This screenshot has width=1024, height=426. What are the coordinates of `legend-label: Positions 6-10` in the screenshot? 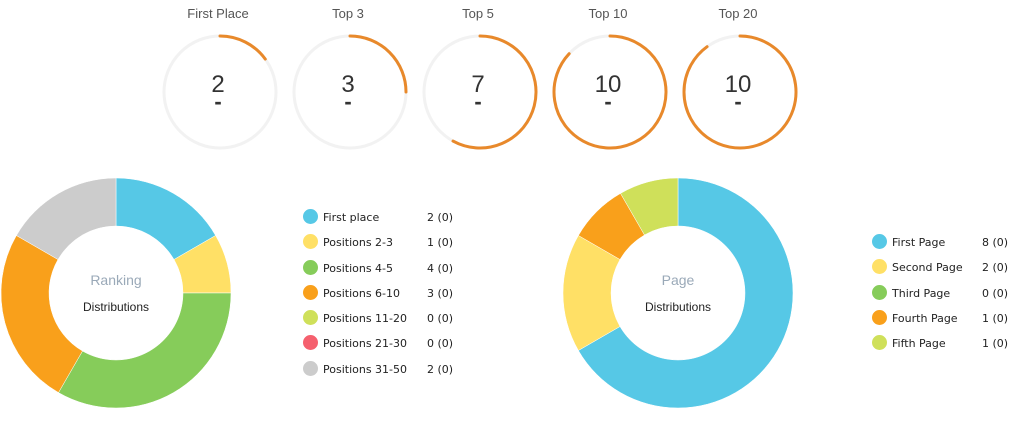 It's located at (362, 293).